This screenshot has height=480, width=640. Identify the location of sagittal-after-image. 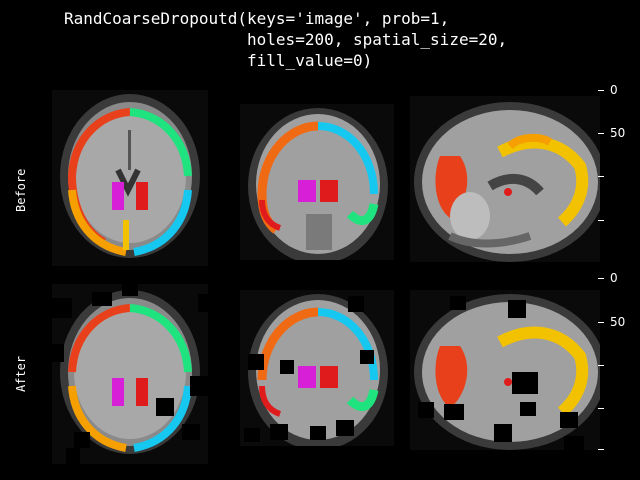
(505, 370).